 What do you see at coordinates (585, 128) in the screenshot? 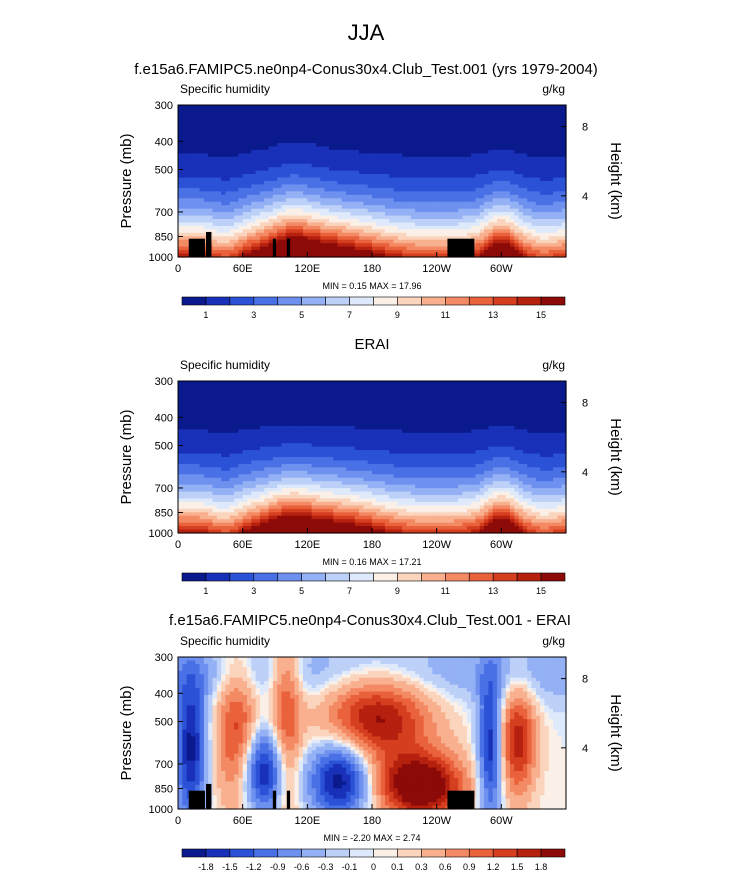
I see `y2-tick-label: 8` at bounding box center [585, 128].